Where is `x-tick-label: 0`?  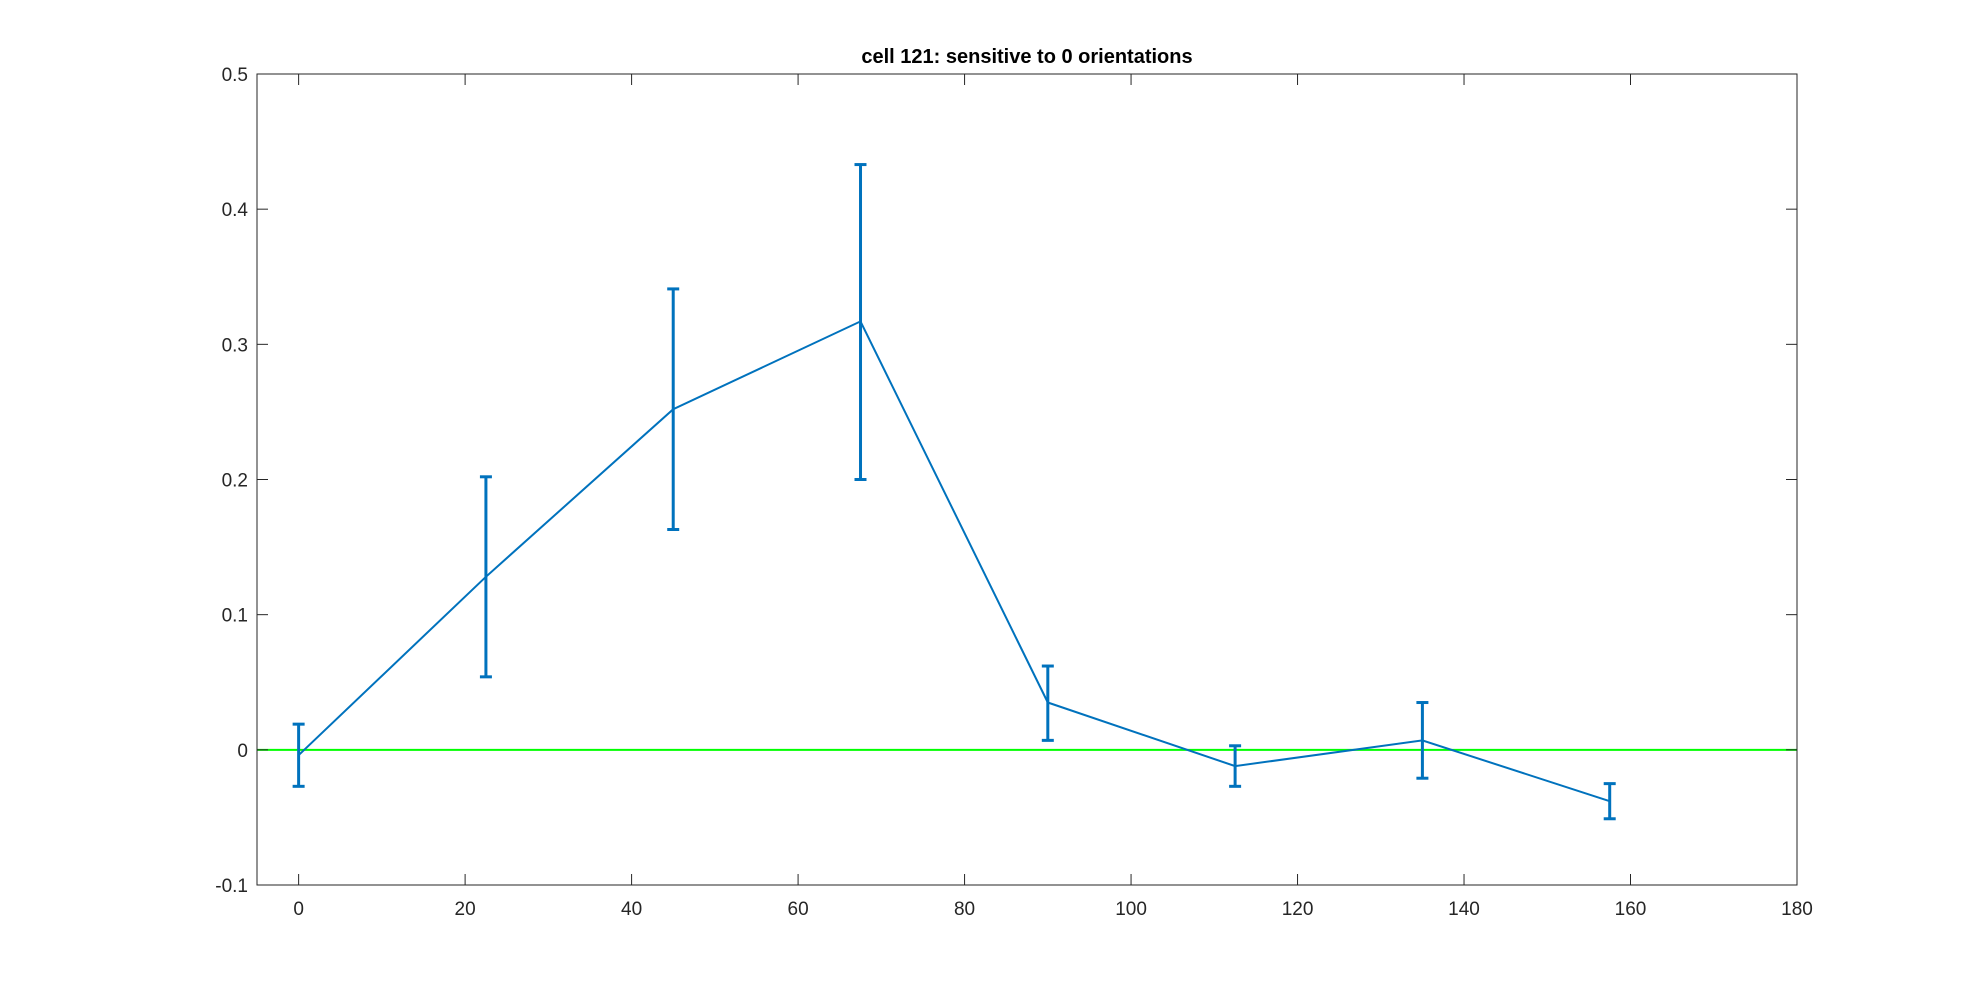
x-tick-label: 0 is located at coordinates (298, 909).